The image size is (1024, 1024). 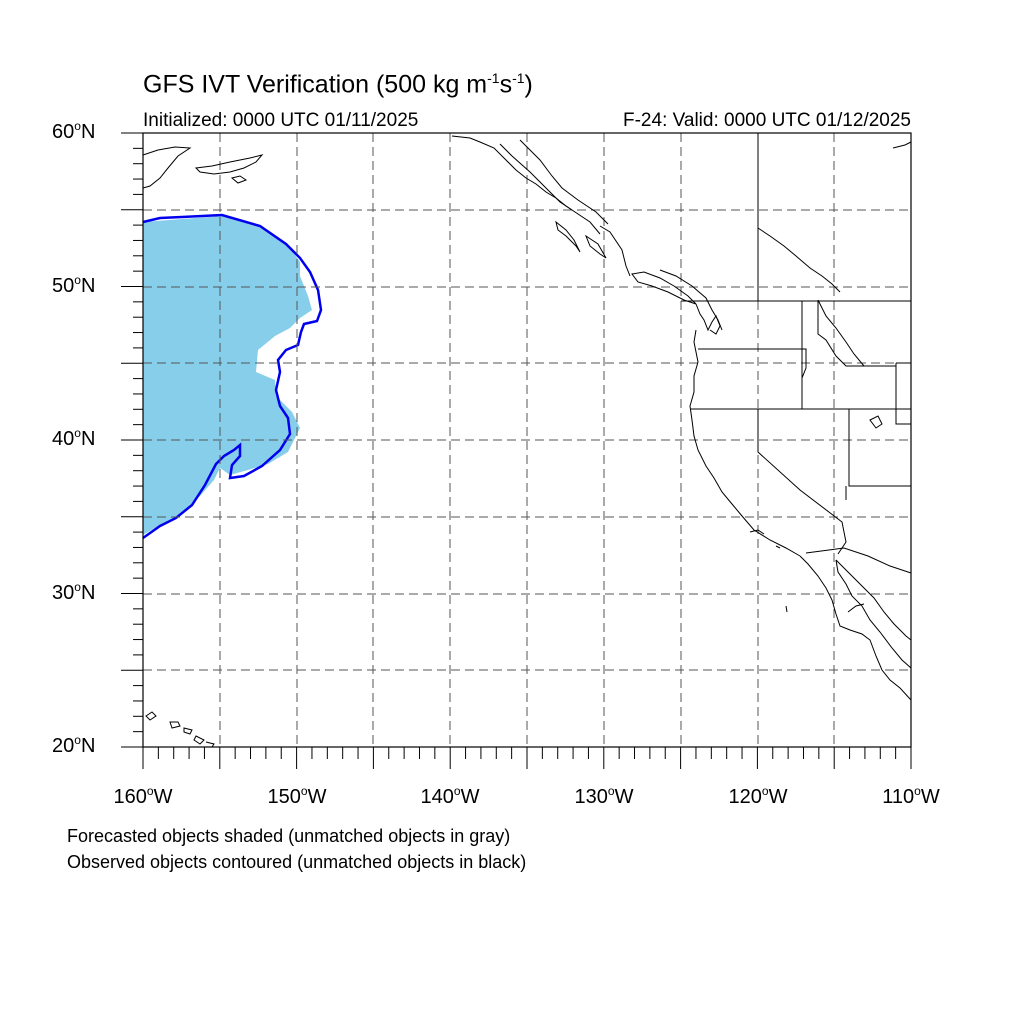 I want to click on plot-title: GFS IVT Verification (500 kg m-1s-1), so click(x=338, y=84).